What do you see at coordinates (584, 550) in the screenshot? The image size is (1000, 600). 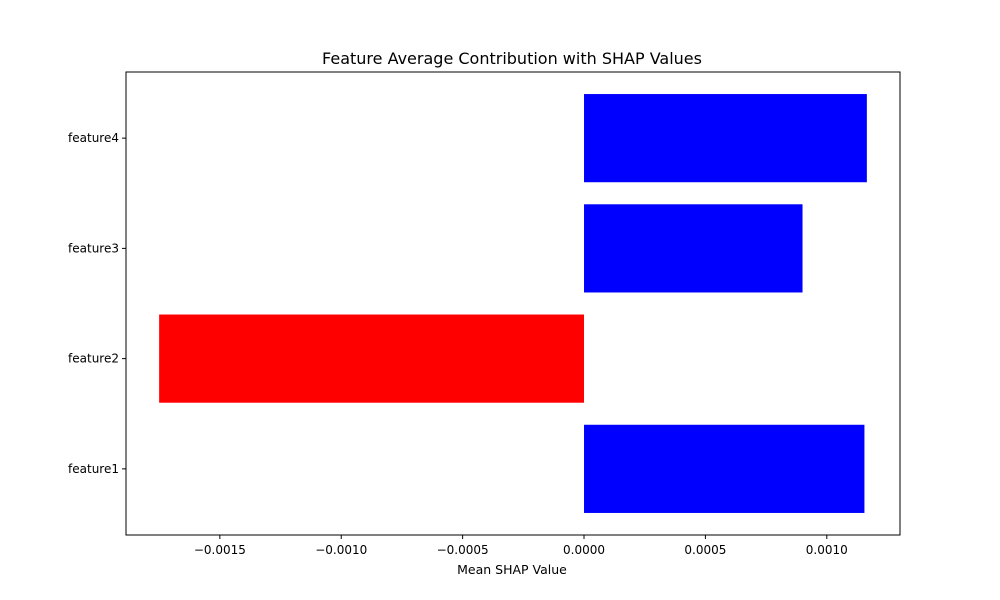 I see `x-tick-label: 0.0000` at bounding box center [584, 550].